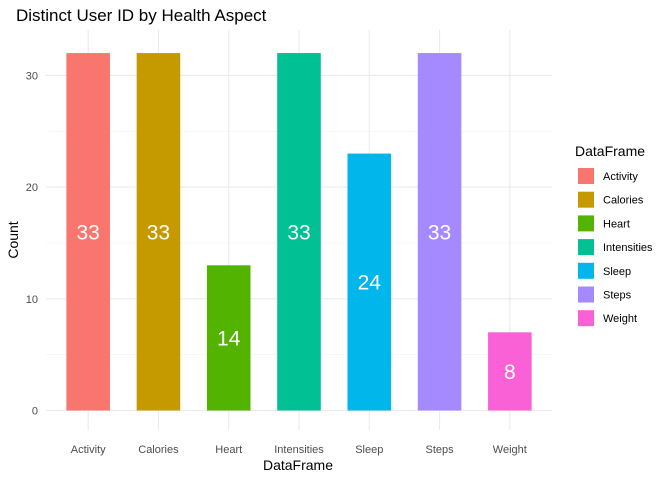 Image resolution: width=672 pixels, height=480 pixels. I want to click on legend-label: Sleep, so click(617, 272).